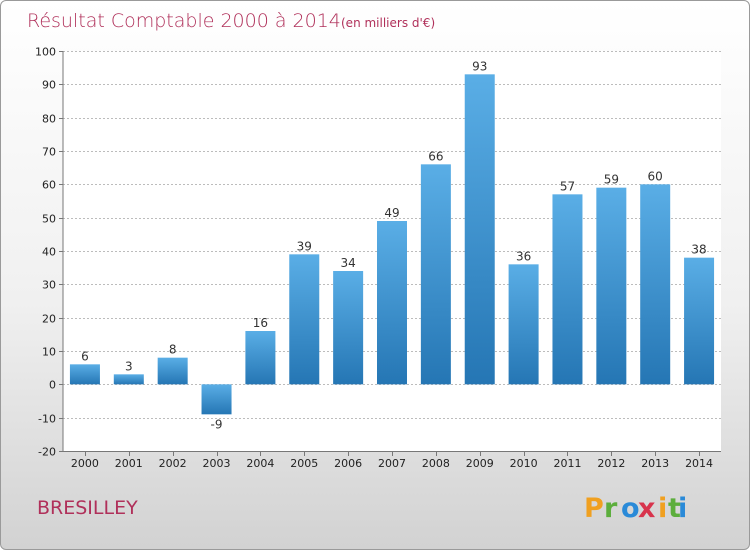 The height and width of the screenshot is (550, 750). I want to click on bar-value-label: 66, so click(435, 156).